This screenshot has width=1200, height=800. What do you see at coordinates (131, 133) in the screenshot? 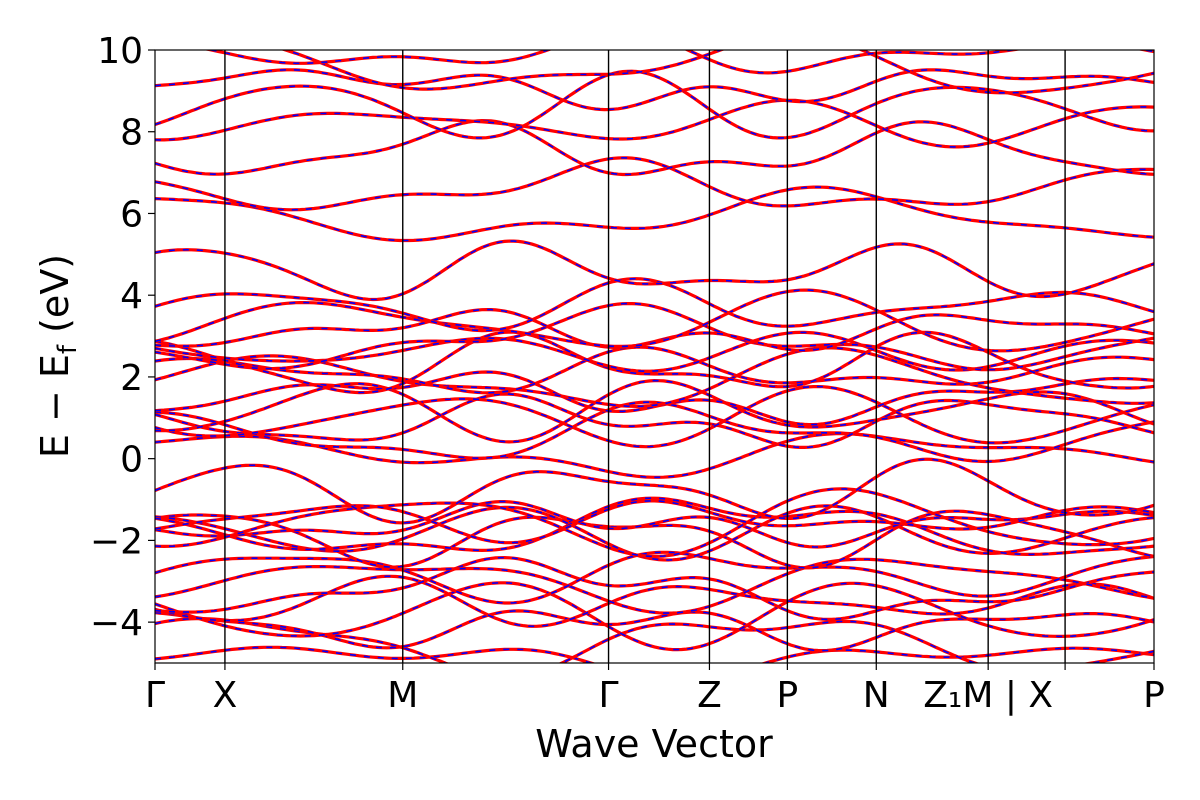
I see `y-tick-label: 8` at bounding box center [131, 133].